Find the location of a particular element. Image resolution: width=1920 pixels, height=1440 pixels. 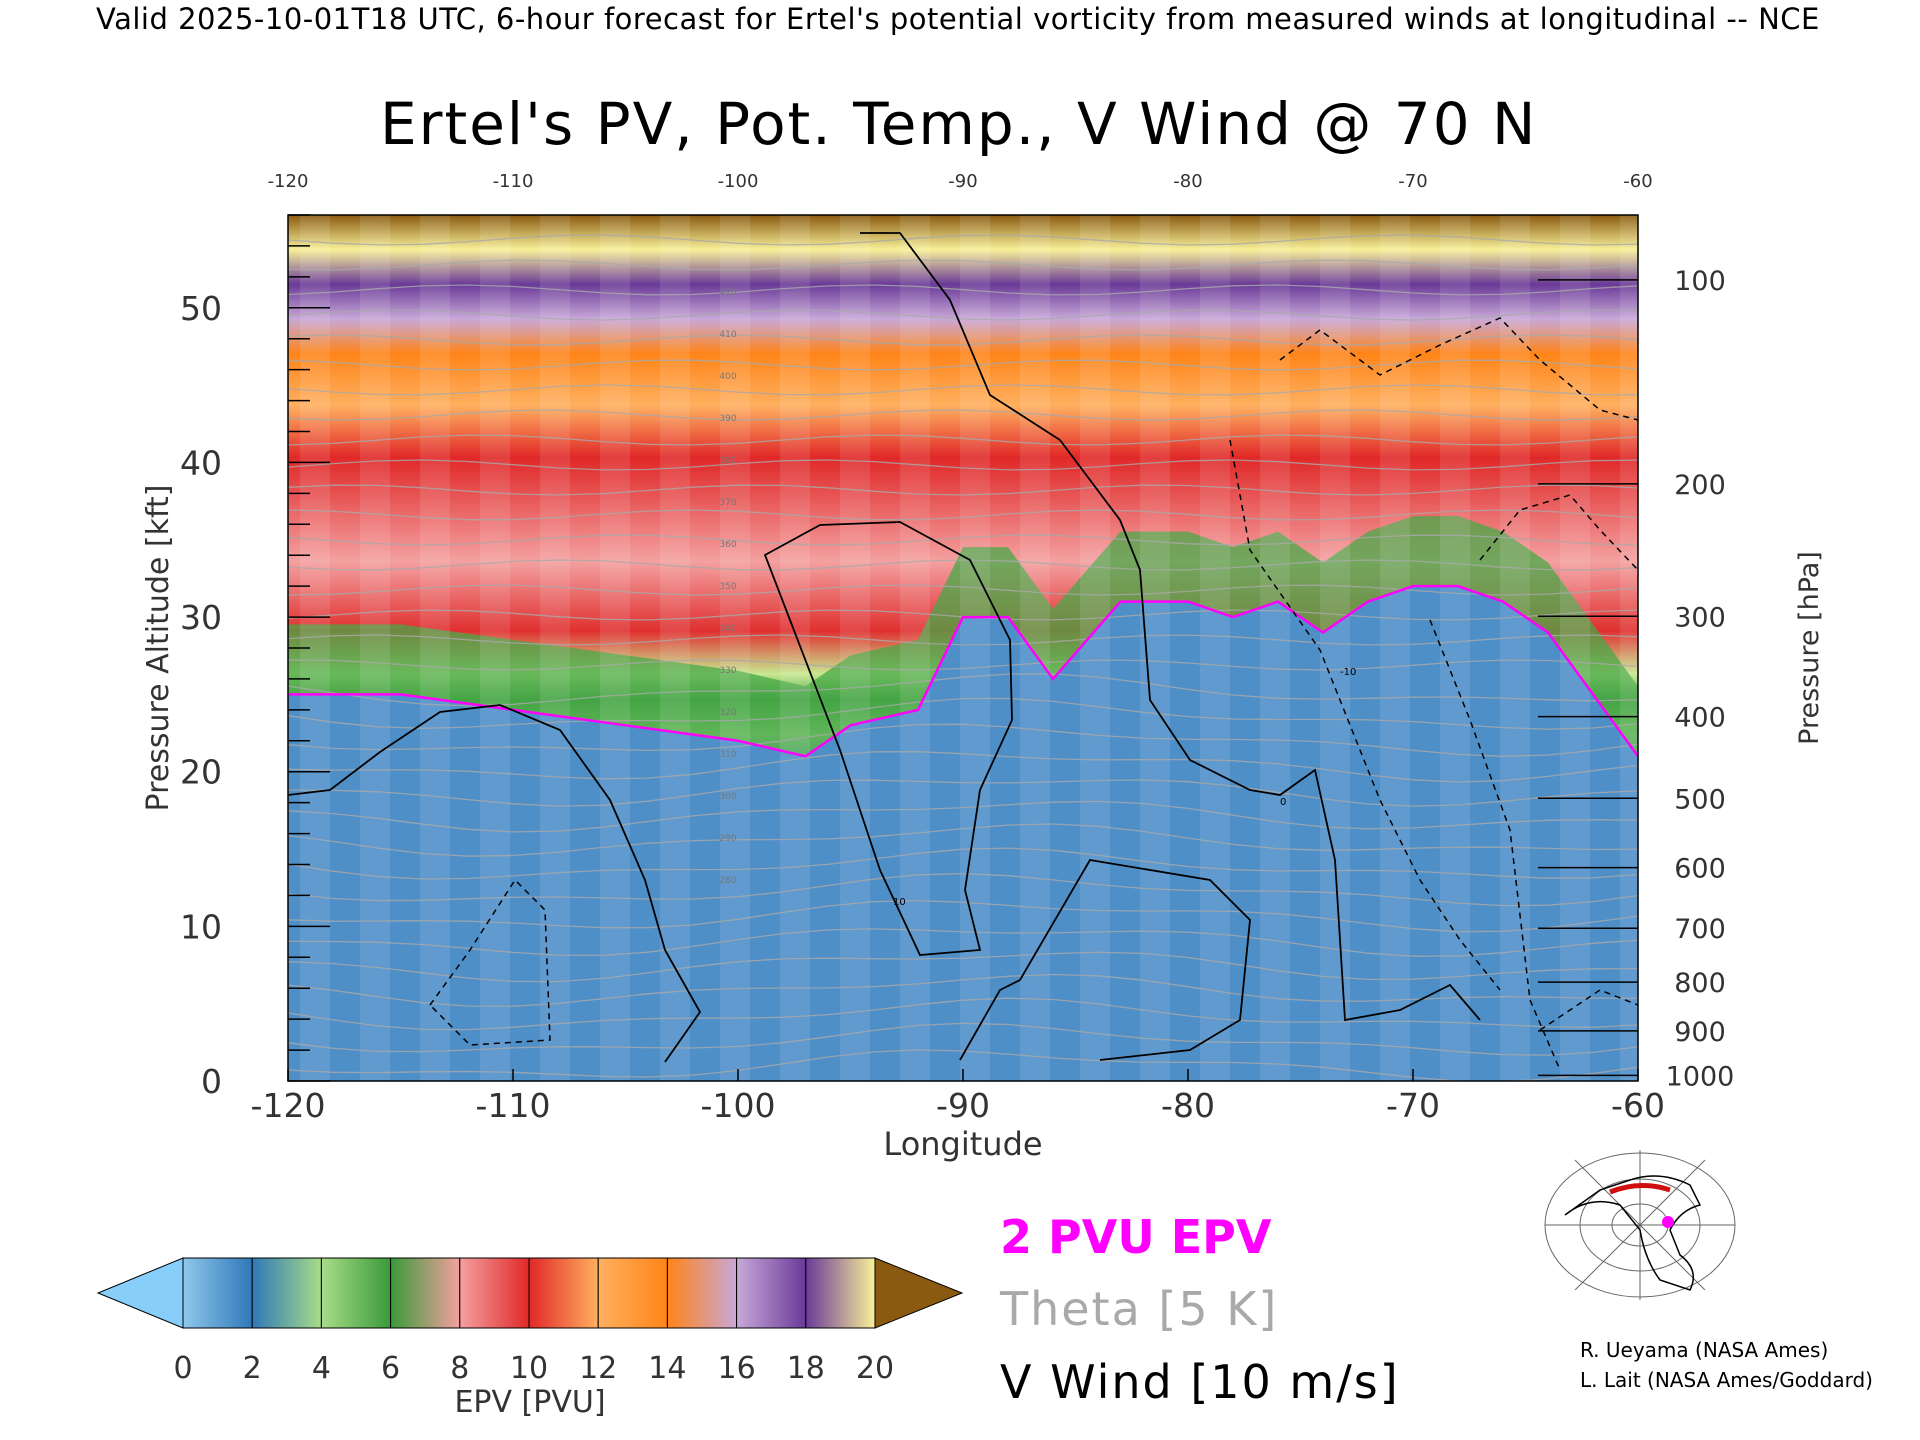

locator-map is located at coordinates (1639, 1225).